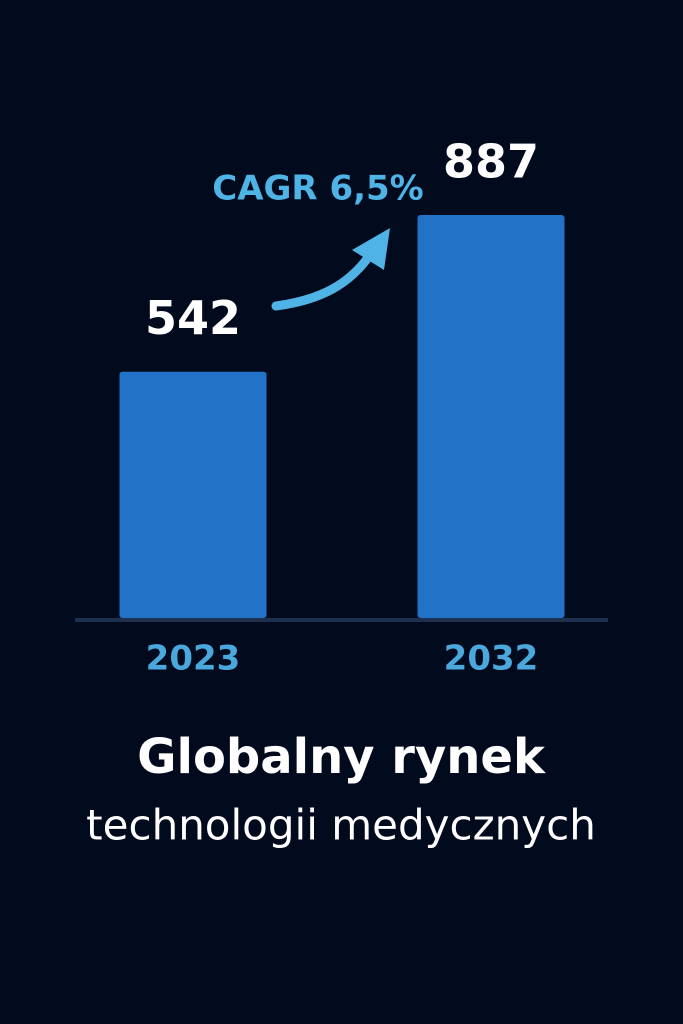 This screenshot has height=1024, width=683. Describe the element at coordinates (318, 189) in the screenshot. I see `annotation: CAGR 6,5%` at that location.